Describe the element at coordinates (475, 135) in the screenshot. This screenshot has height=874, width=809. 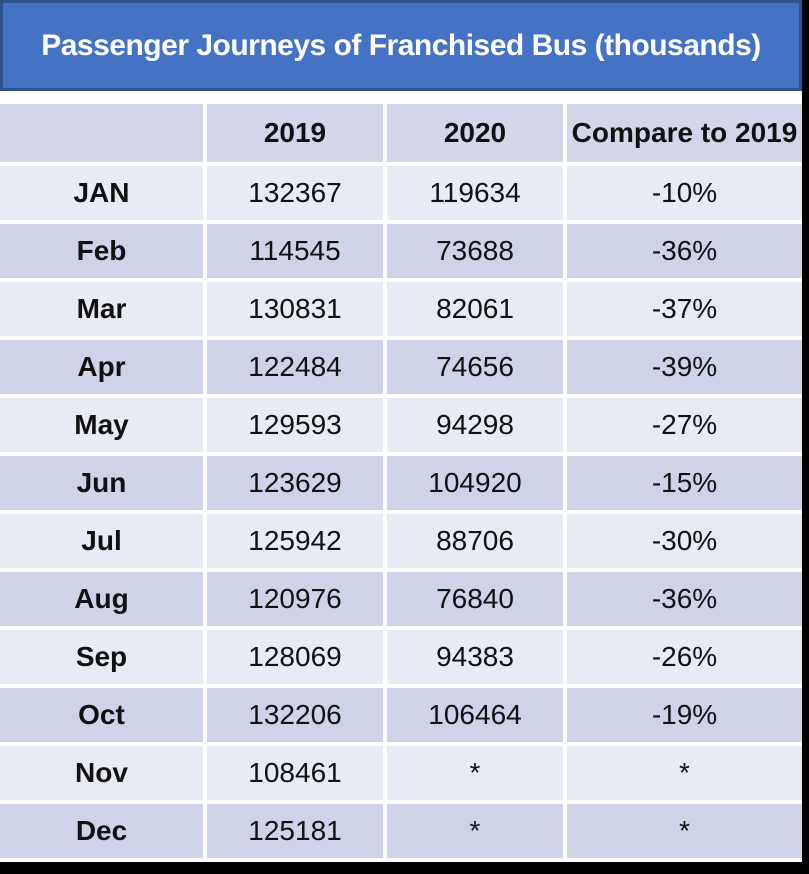
I see `column-header-2020: 2020` at that location.